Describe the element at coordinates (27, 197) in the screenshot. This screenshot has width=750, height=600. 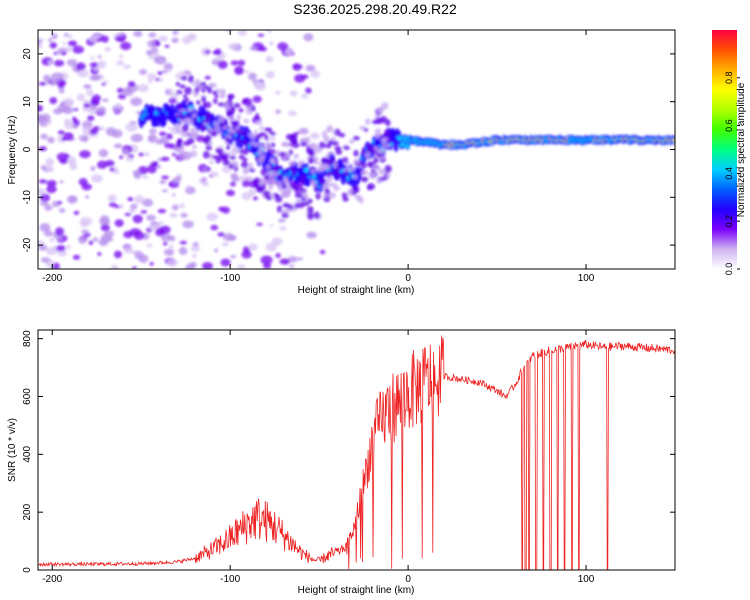
I see `y-tick-label: -10` at that location.